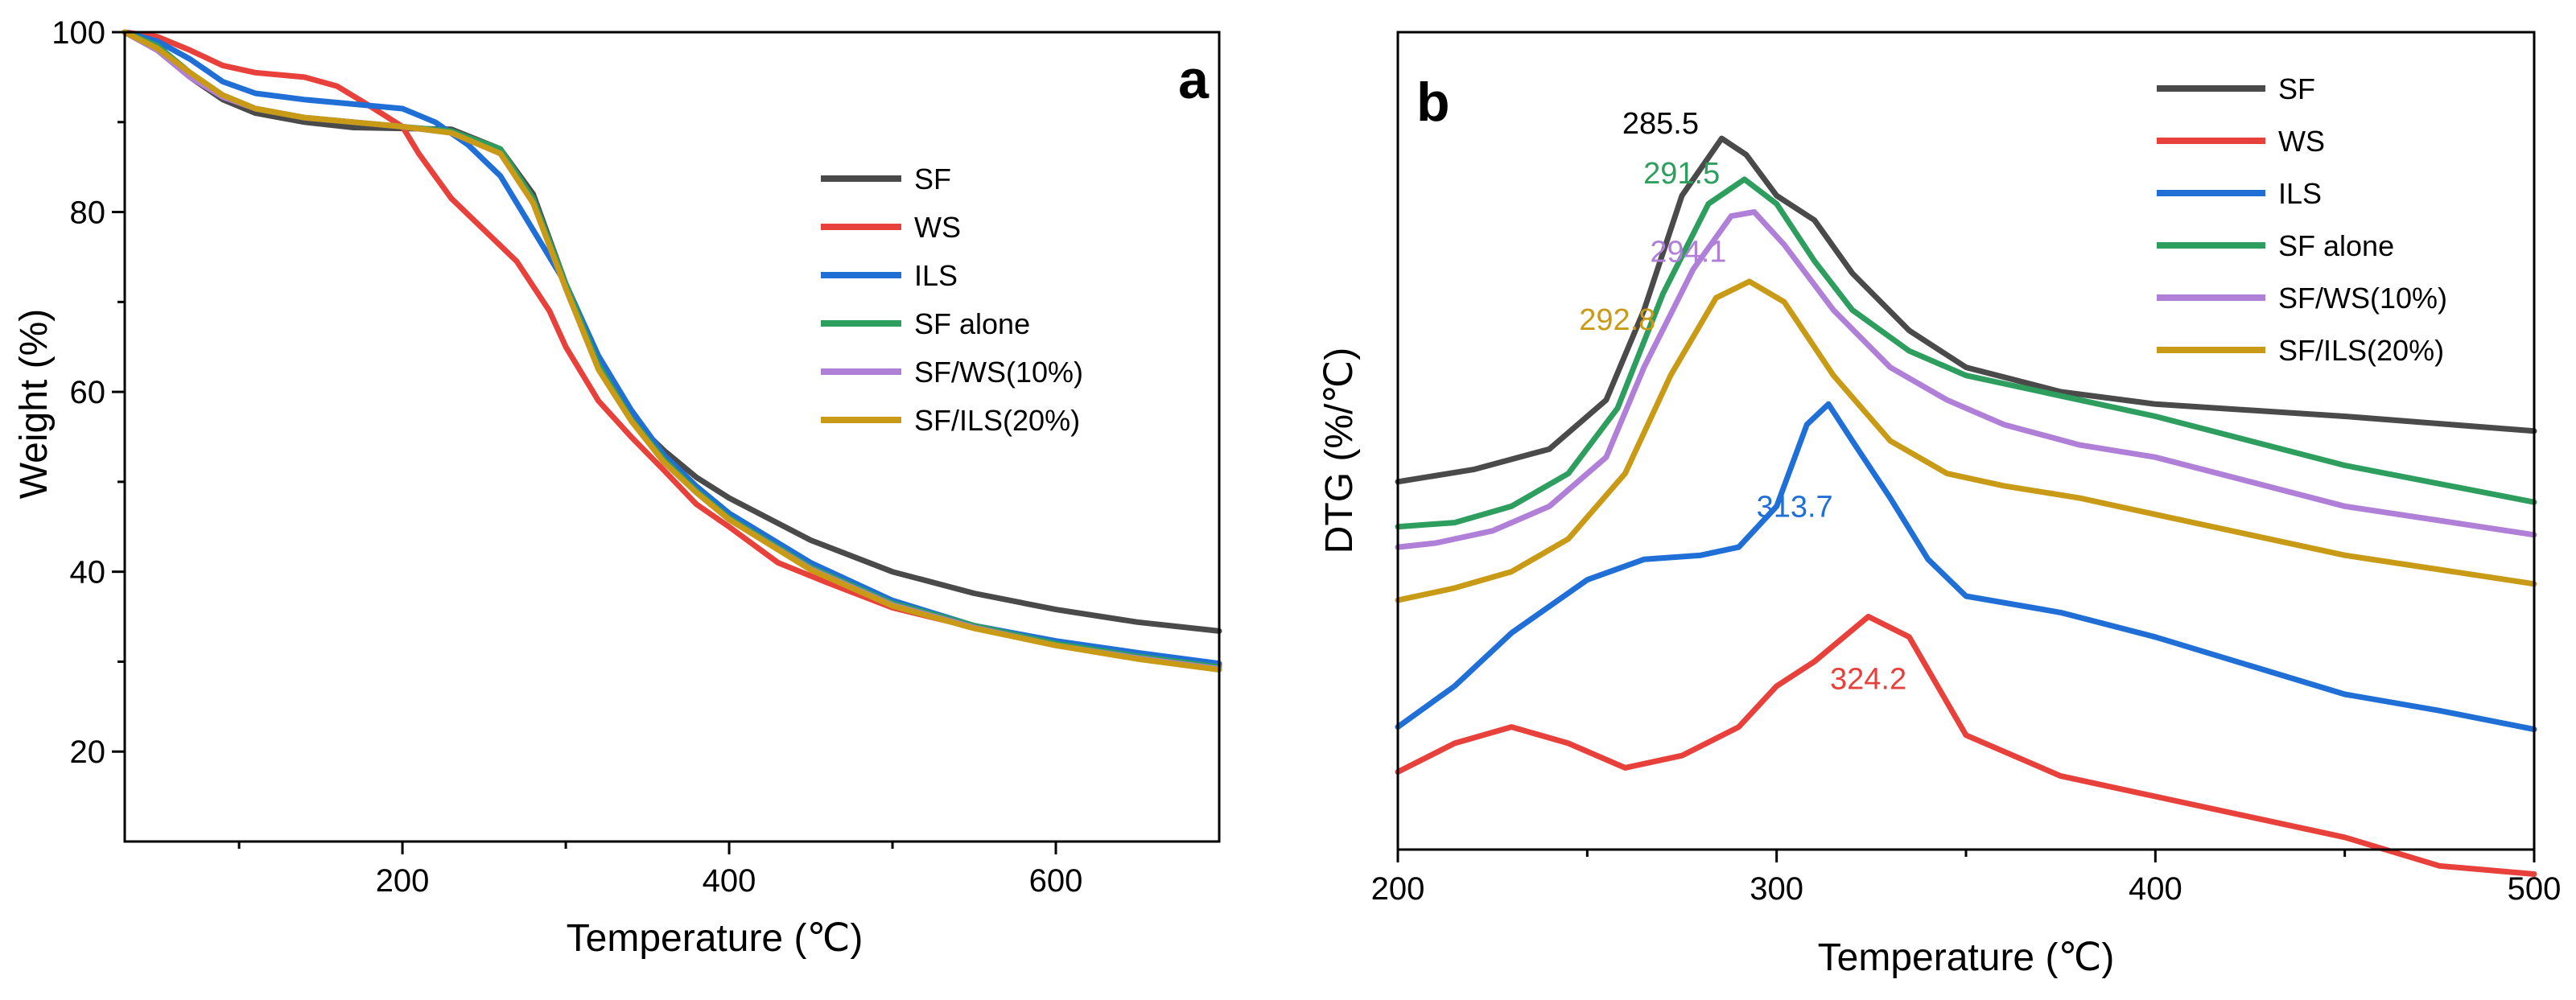 The height and width of the screenshot is (1000, 2576). I want to click on panel-b-y-axis-title: DTG (%/℃), so click(1339, 451).